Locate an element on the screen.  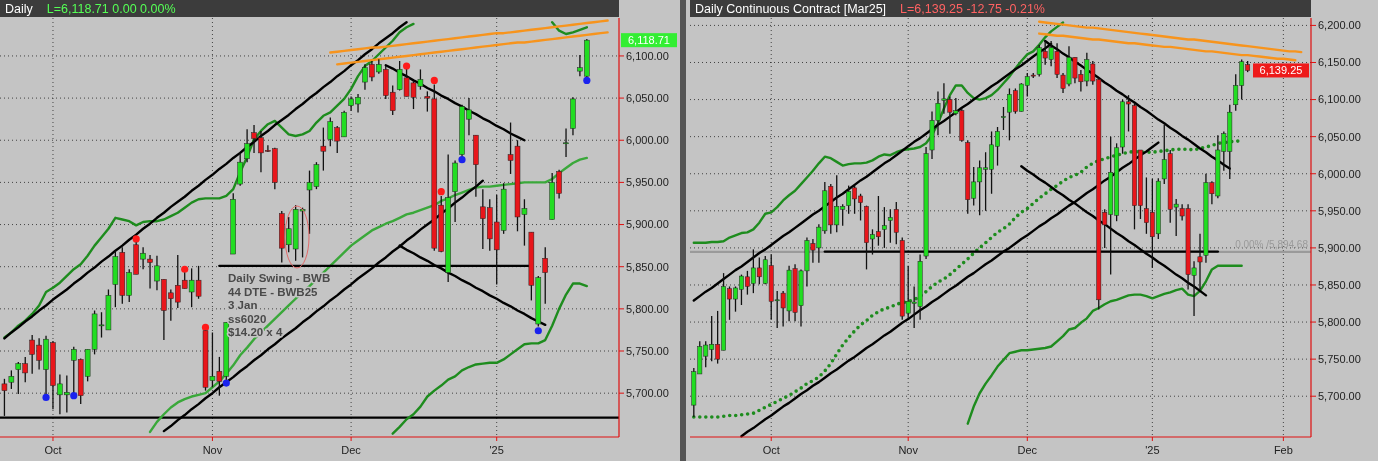
annotation: 6,139.25 is located at coordinates (1281, 70).